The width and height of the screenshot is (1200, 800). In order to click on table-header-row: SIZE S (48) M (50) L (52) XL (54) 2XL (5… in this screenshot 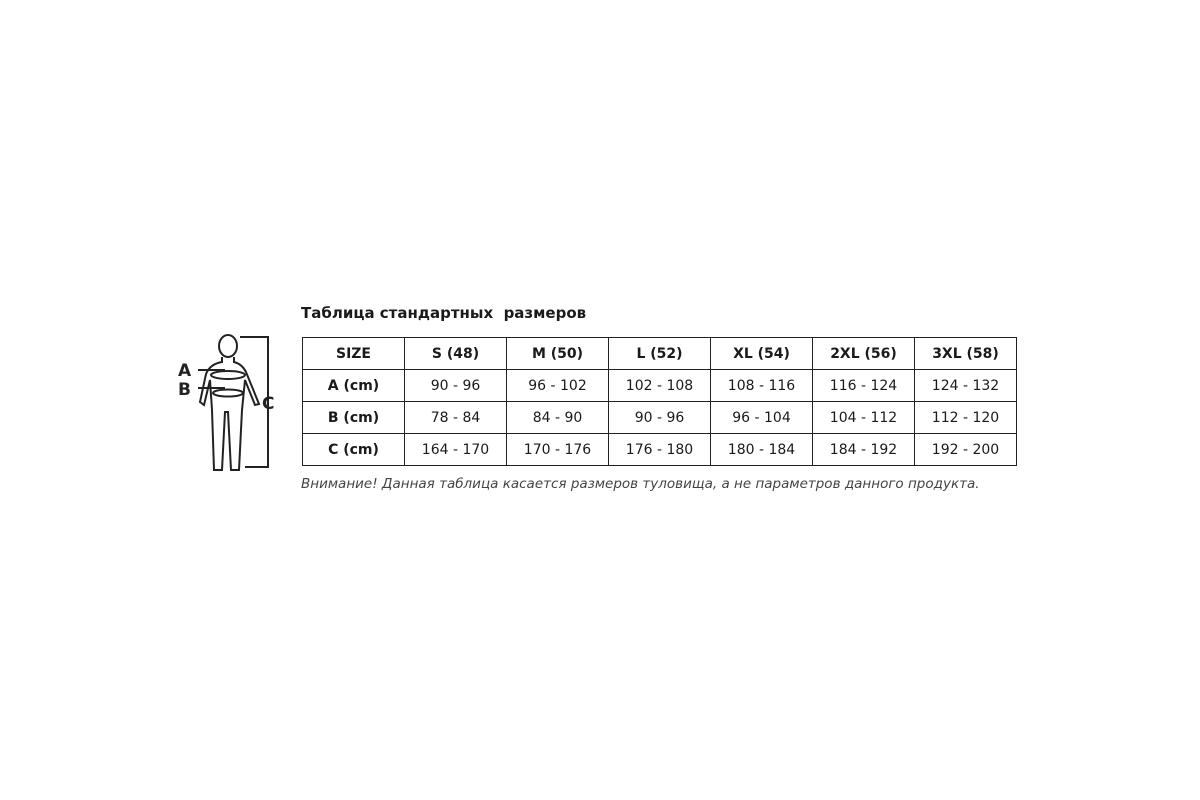, I will do `click(659, 353)`.